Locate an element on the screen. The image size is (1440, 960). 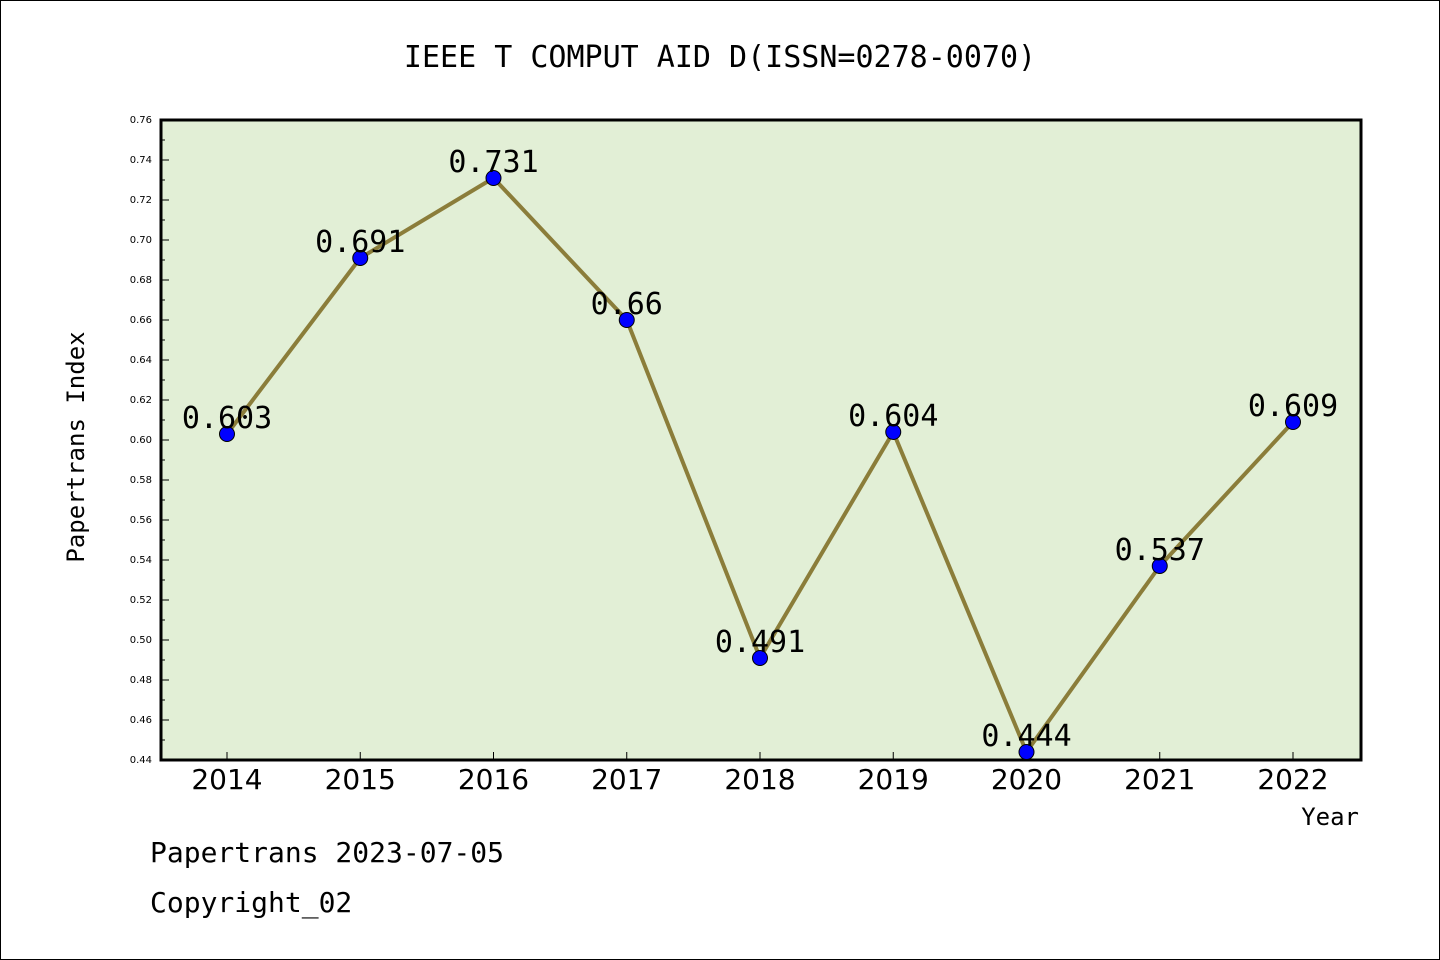
y-tick-label: 0.44 is located at coordinates (141, 760).